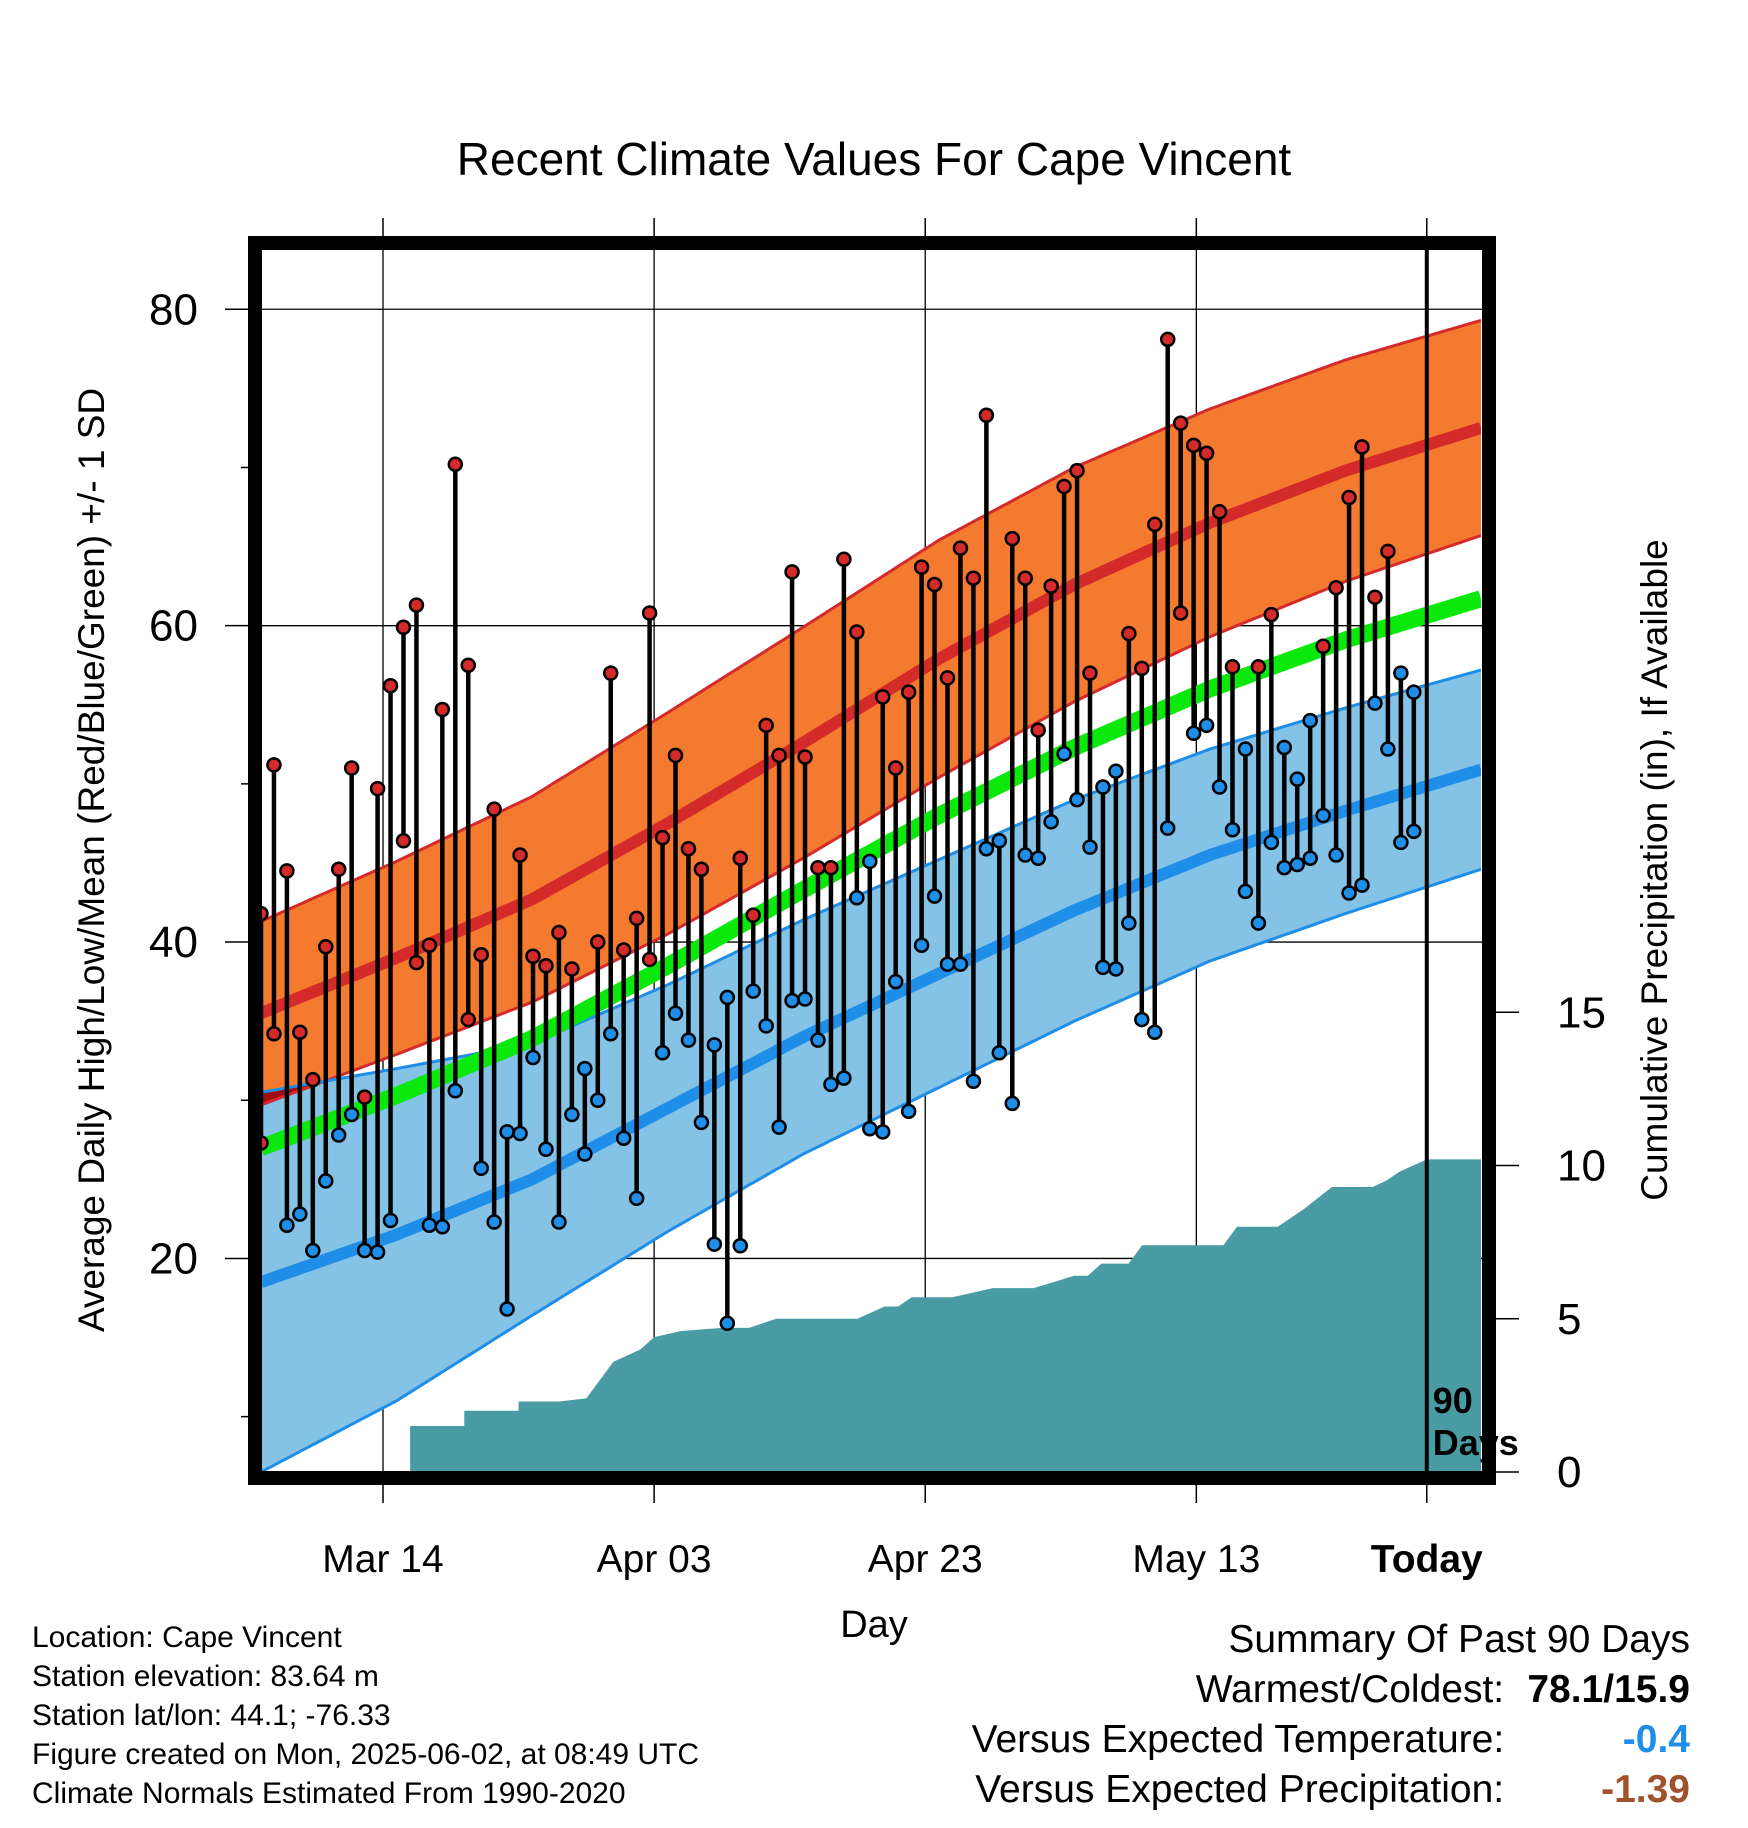 Image resolution: width=1748 pixels, height=1828 pixels. Describe the element at coordinates (1459, 1639) in the screenshot. I see `summary-title: Summary Of Past 90 Days` at that location.